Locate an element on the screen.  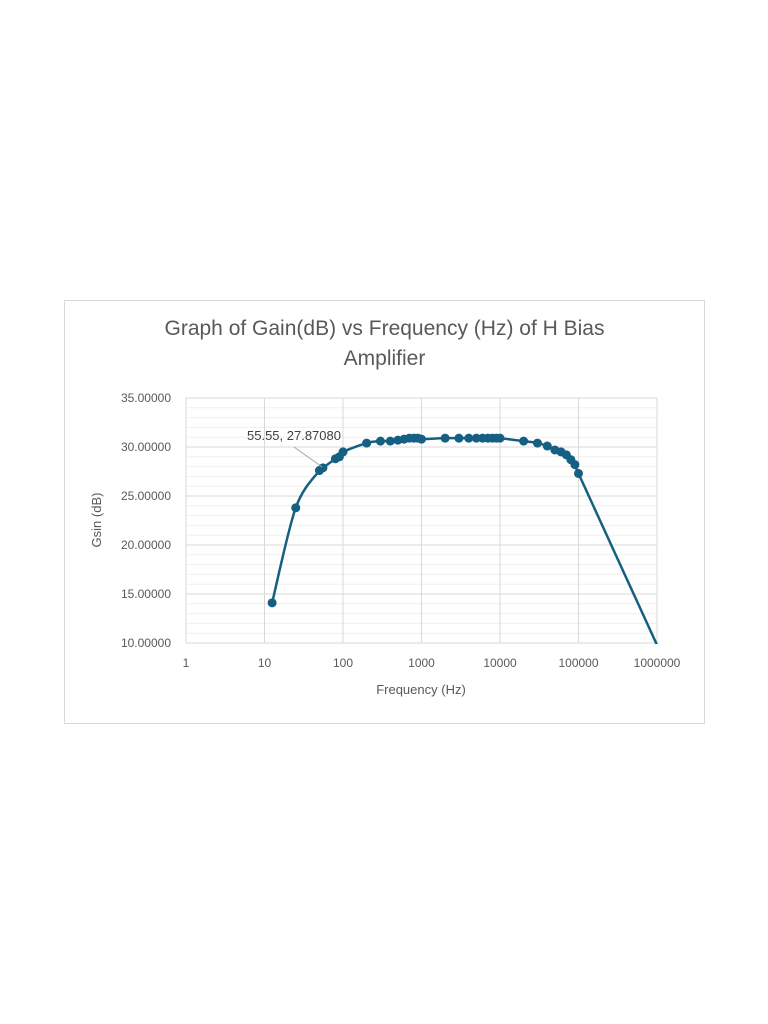
x-axis-title: Frequency (Hz) is located at coordinates (421, 689).